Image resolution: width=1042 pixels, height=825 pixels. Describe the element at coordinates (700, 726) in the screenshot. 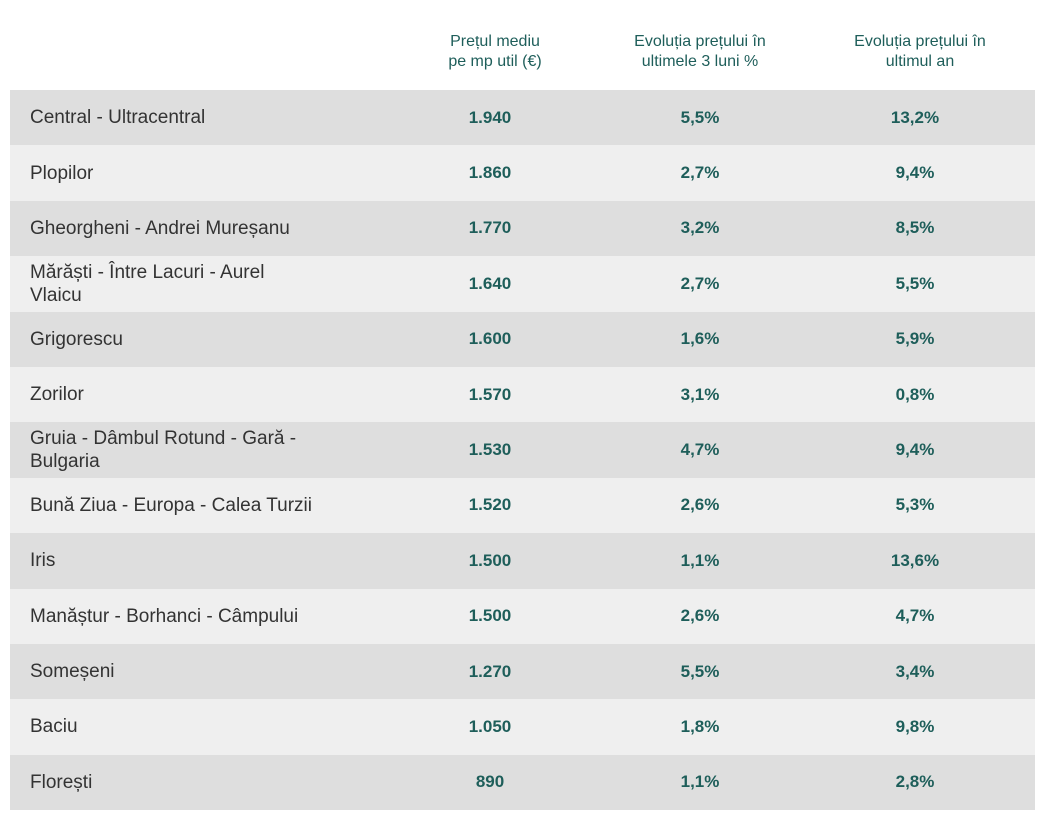

I see `change-3m-value: 1,8%` at that location.